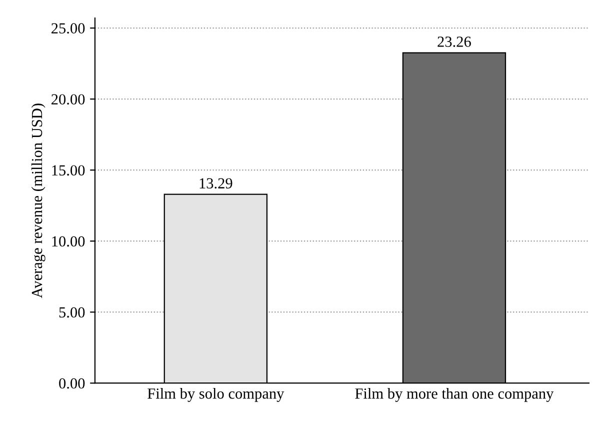 The width and height of the screenshot is (601, 421). I want to click on y-tick-label: 15.00, so click(68, 170).